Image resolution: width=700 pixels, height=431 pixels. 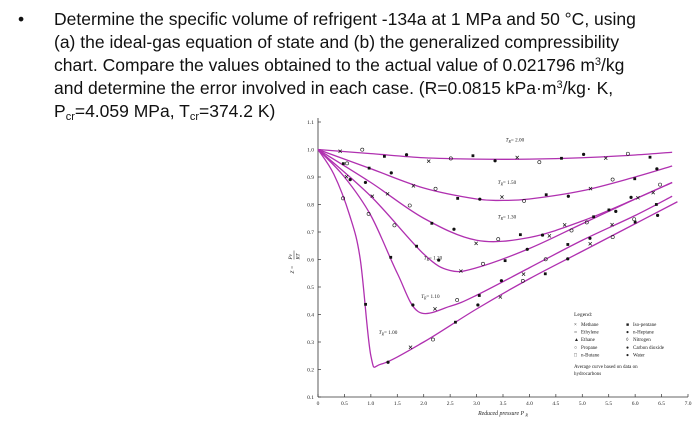 What do you see at coordinates (293, 269) in the screenshot?
I see `y-axis-label-prefix: Z =` at bounding box center [293, 269].